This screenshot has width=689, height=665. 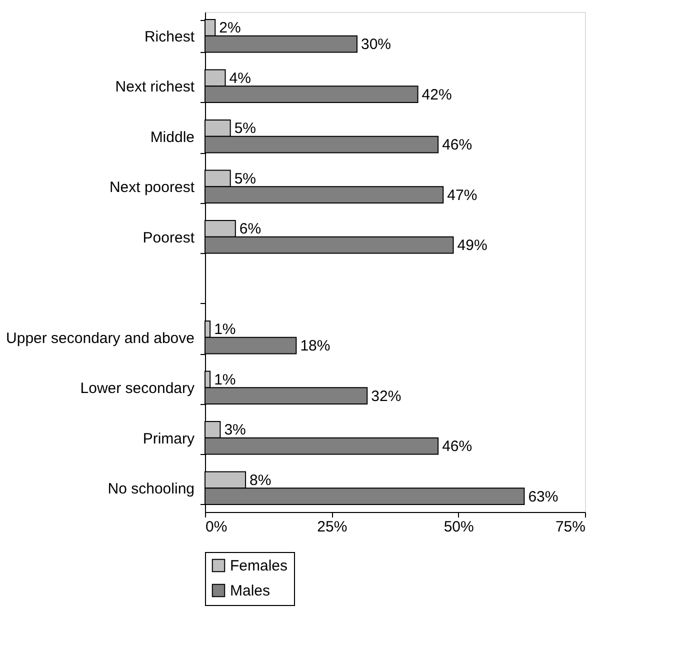 What do you see at coordinates (137, 389) in the screenshot?
I see `y-tick-label: Lower secondary` at bounding box center [137, 389].